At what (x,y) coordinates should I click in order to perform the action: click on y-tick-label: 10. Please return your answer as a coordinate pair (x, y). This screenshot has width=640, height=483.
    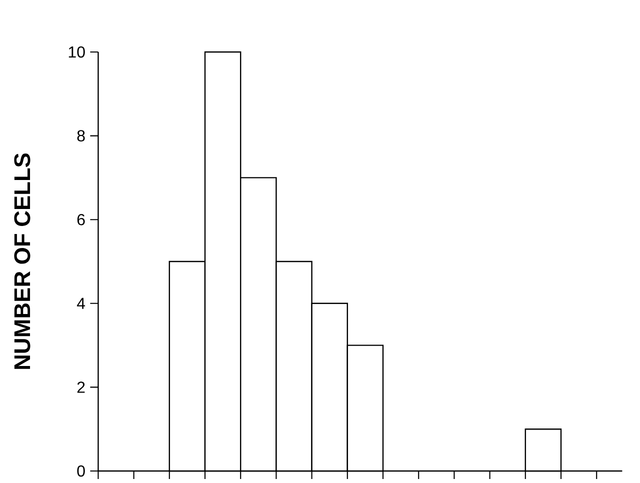
    Looking at the image, I should click on (76, 52).